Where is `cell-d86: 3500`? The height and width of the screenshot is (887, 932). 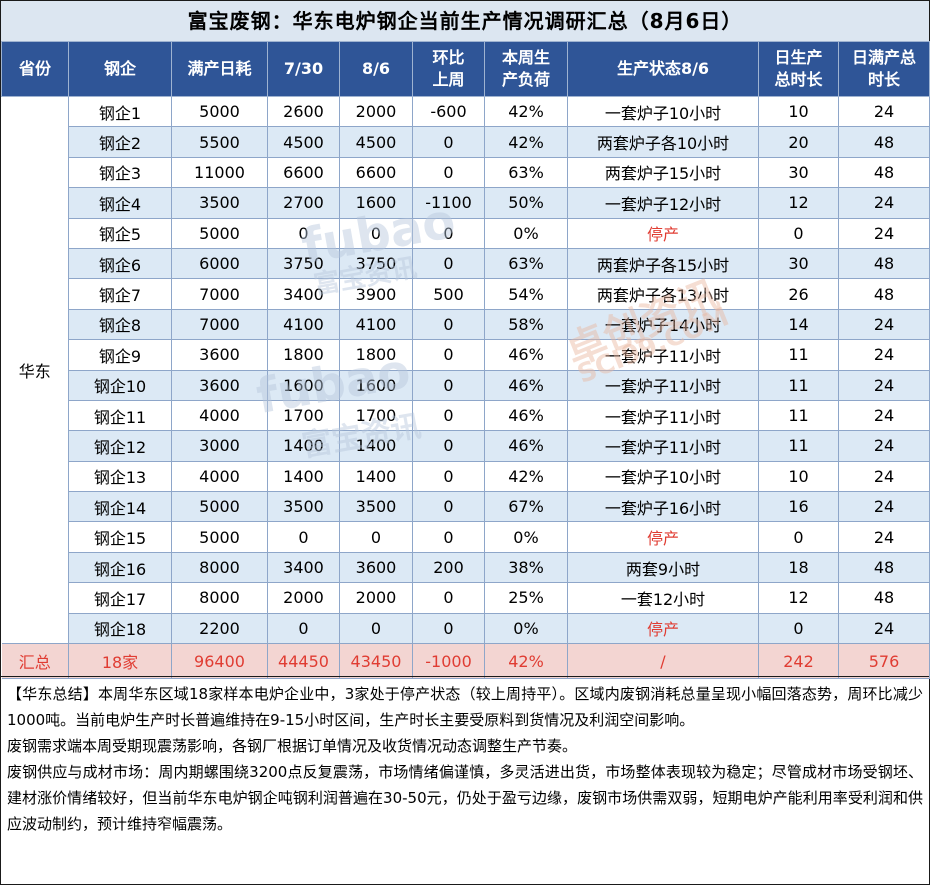 cell-d86: 3500 is located at coordinates (376, 507).